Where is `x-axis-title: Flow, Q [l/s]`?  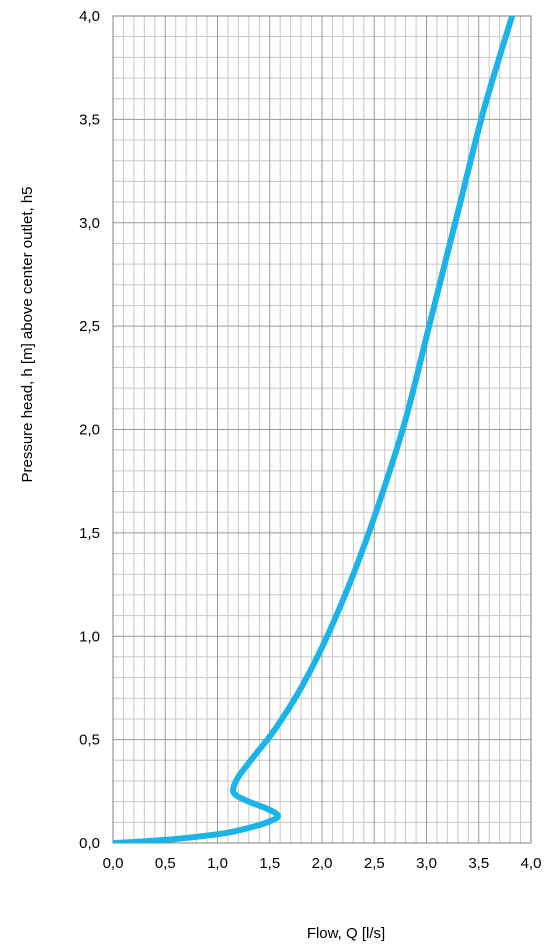 x-axis-title: Flow, Q [l/s] is located at coordinates (346, 933).